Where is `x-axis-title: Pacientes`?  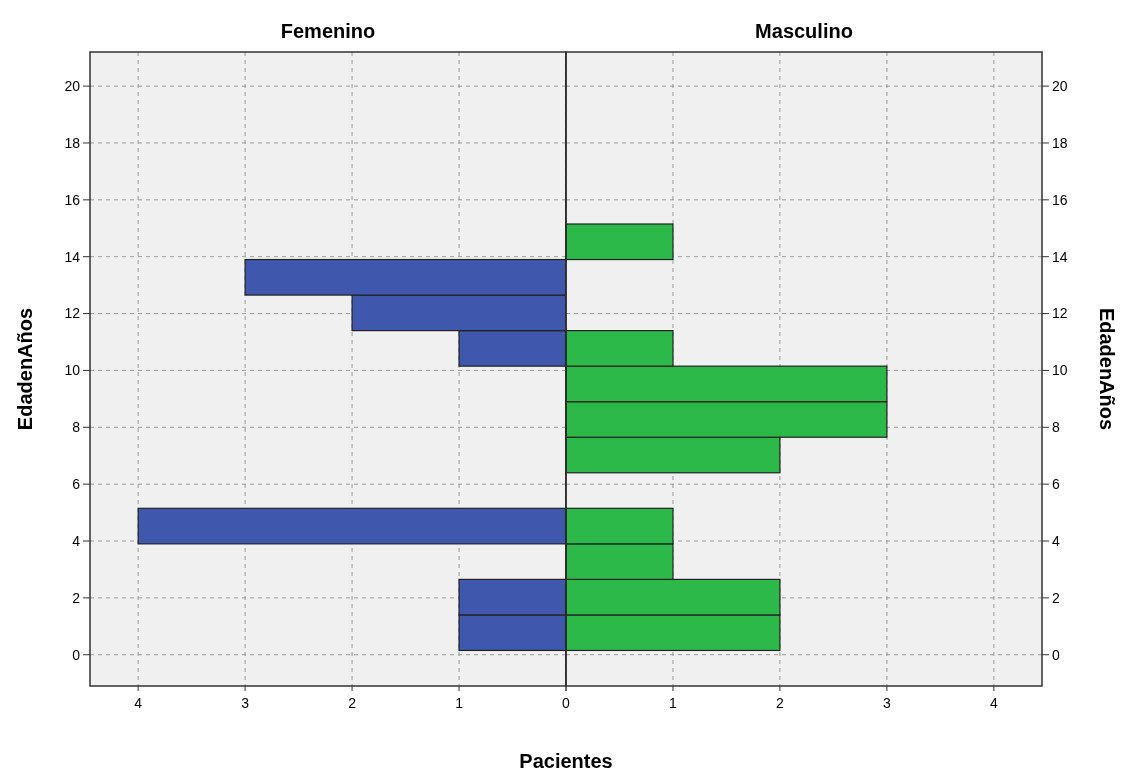
x-axis-title: Pacientes is located at coordinates (566, 761).